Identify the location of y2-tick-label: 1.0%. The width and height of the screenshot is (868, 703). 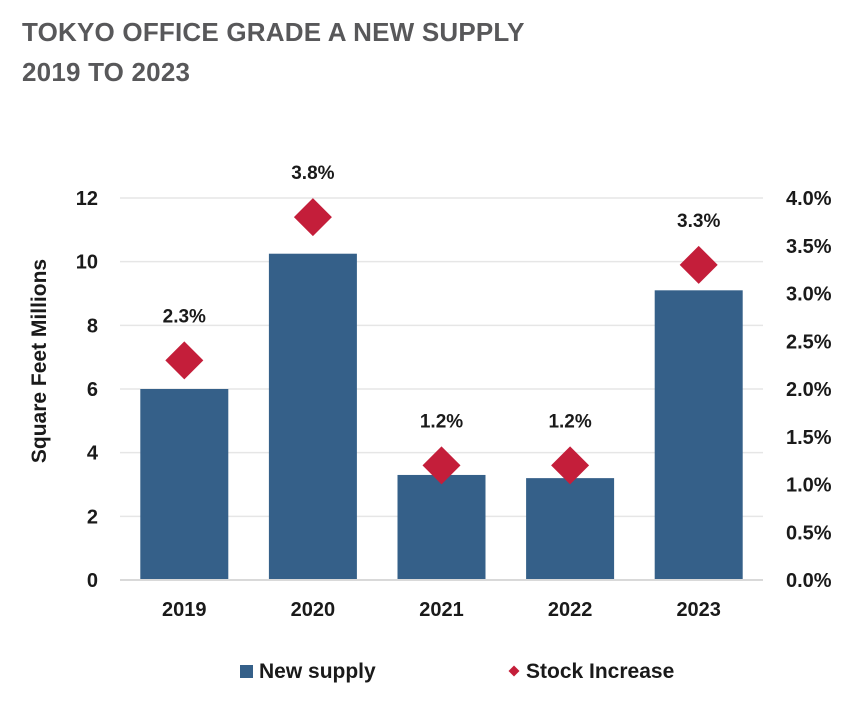
(809, 486).